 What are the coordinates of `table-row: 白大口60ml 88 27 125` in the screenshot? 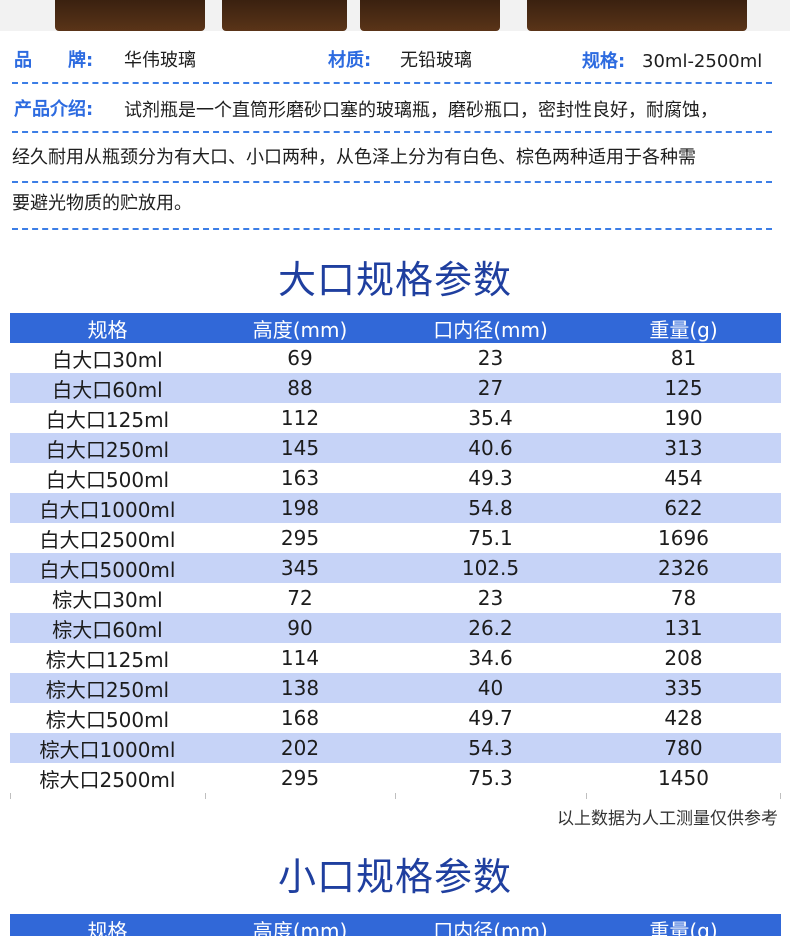 It's located at (395, 388).